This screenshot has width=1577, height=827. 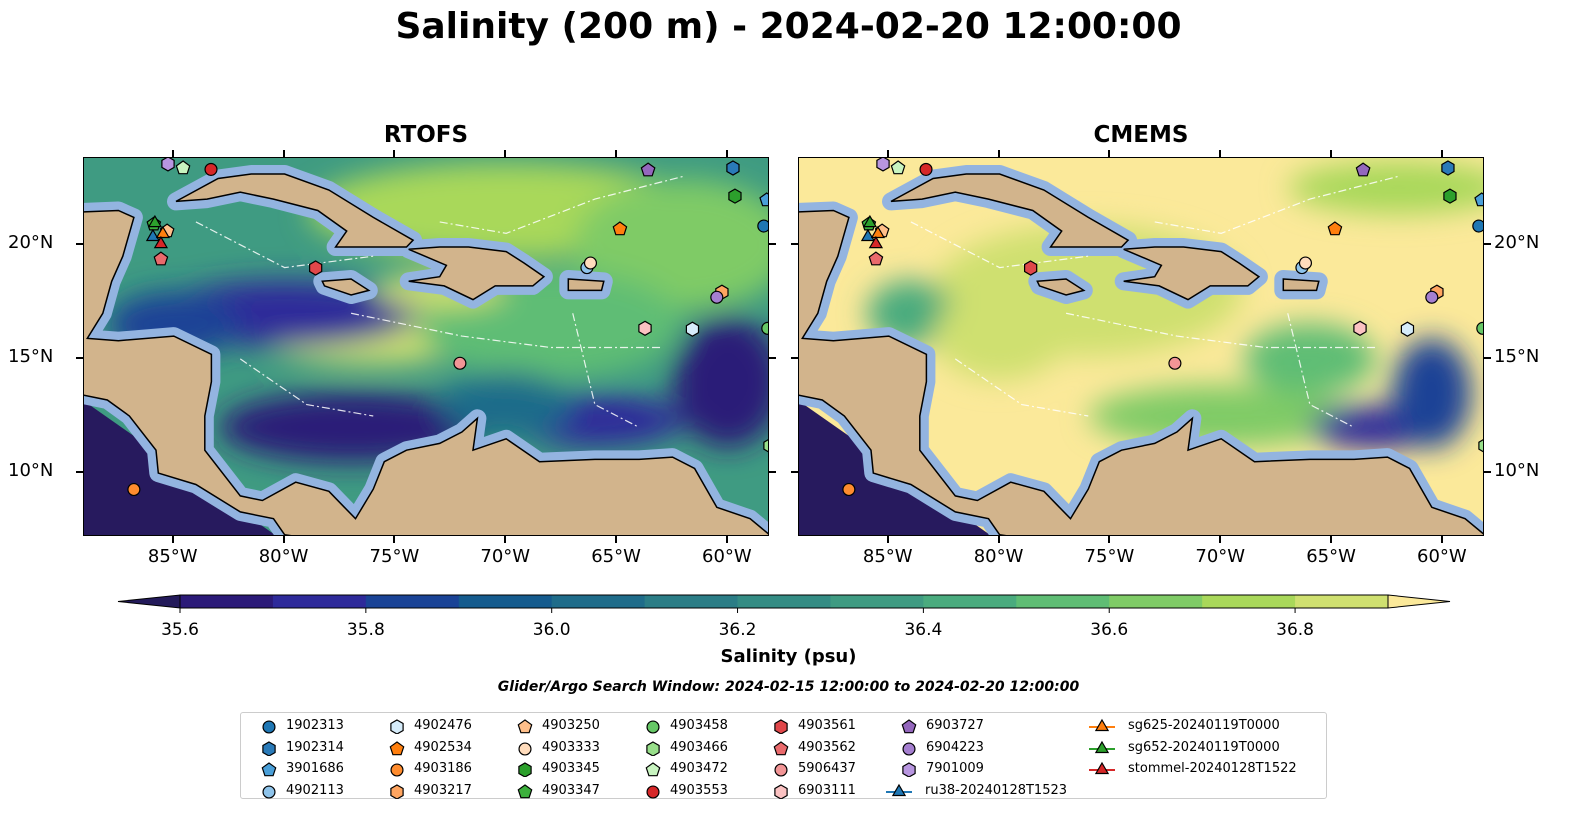 What do you see at coordinates (571, 790) in the screenshot?
I see `legend-label: 4903347` at bounding box center [571, 790].